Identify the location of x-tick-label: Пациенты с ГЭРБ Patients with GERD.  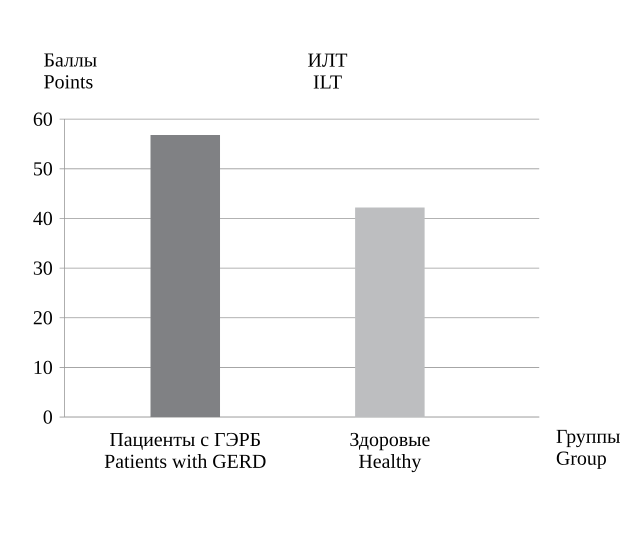
(185, 450).